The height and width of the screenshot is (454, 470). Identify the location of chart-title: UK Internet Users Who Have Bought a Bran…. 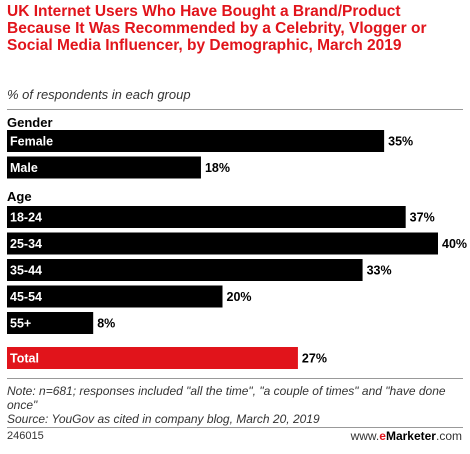
(217, 28).